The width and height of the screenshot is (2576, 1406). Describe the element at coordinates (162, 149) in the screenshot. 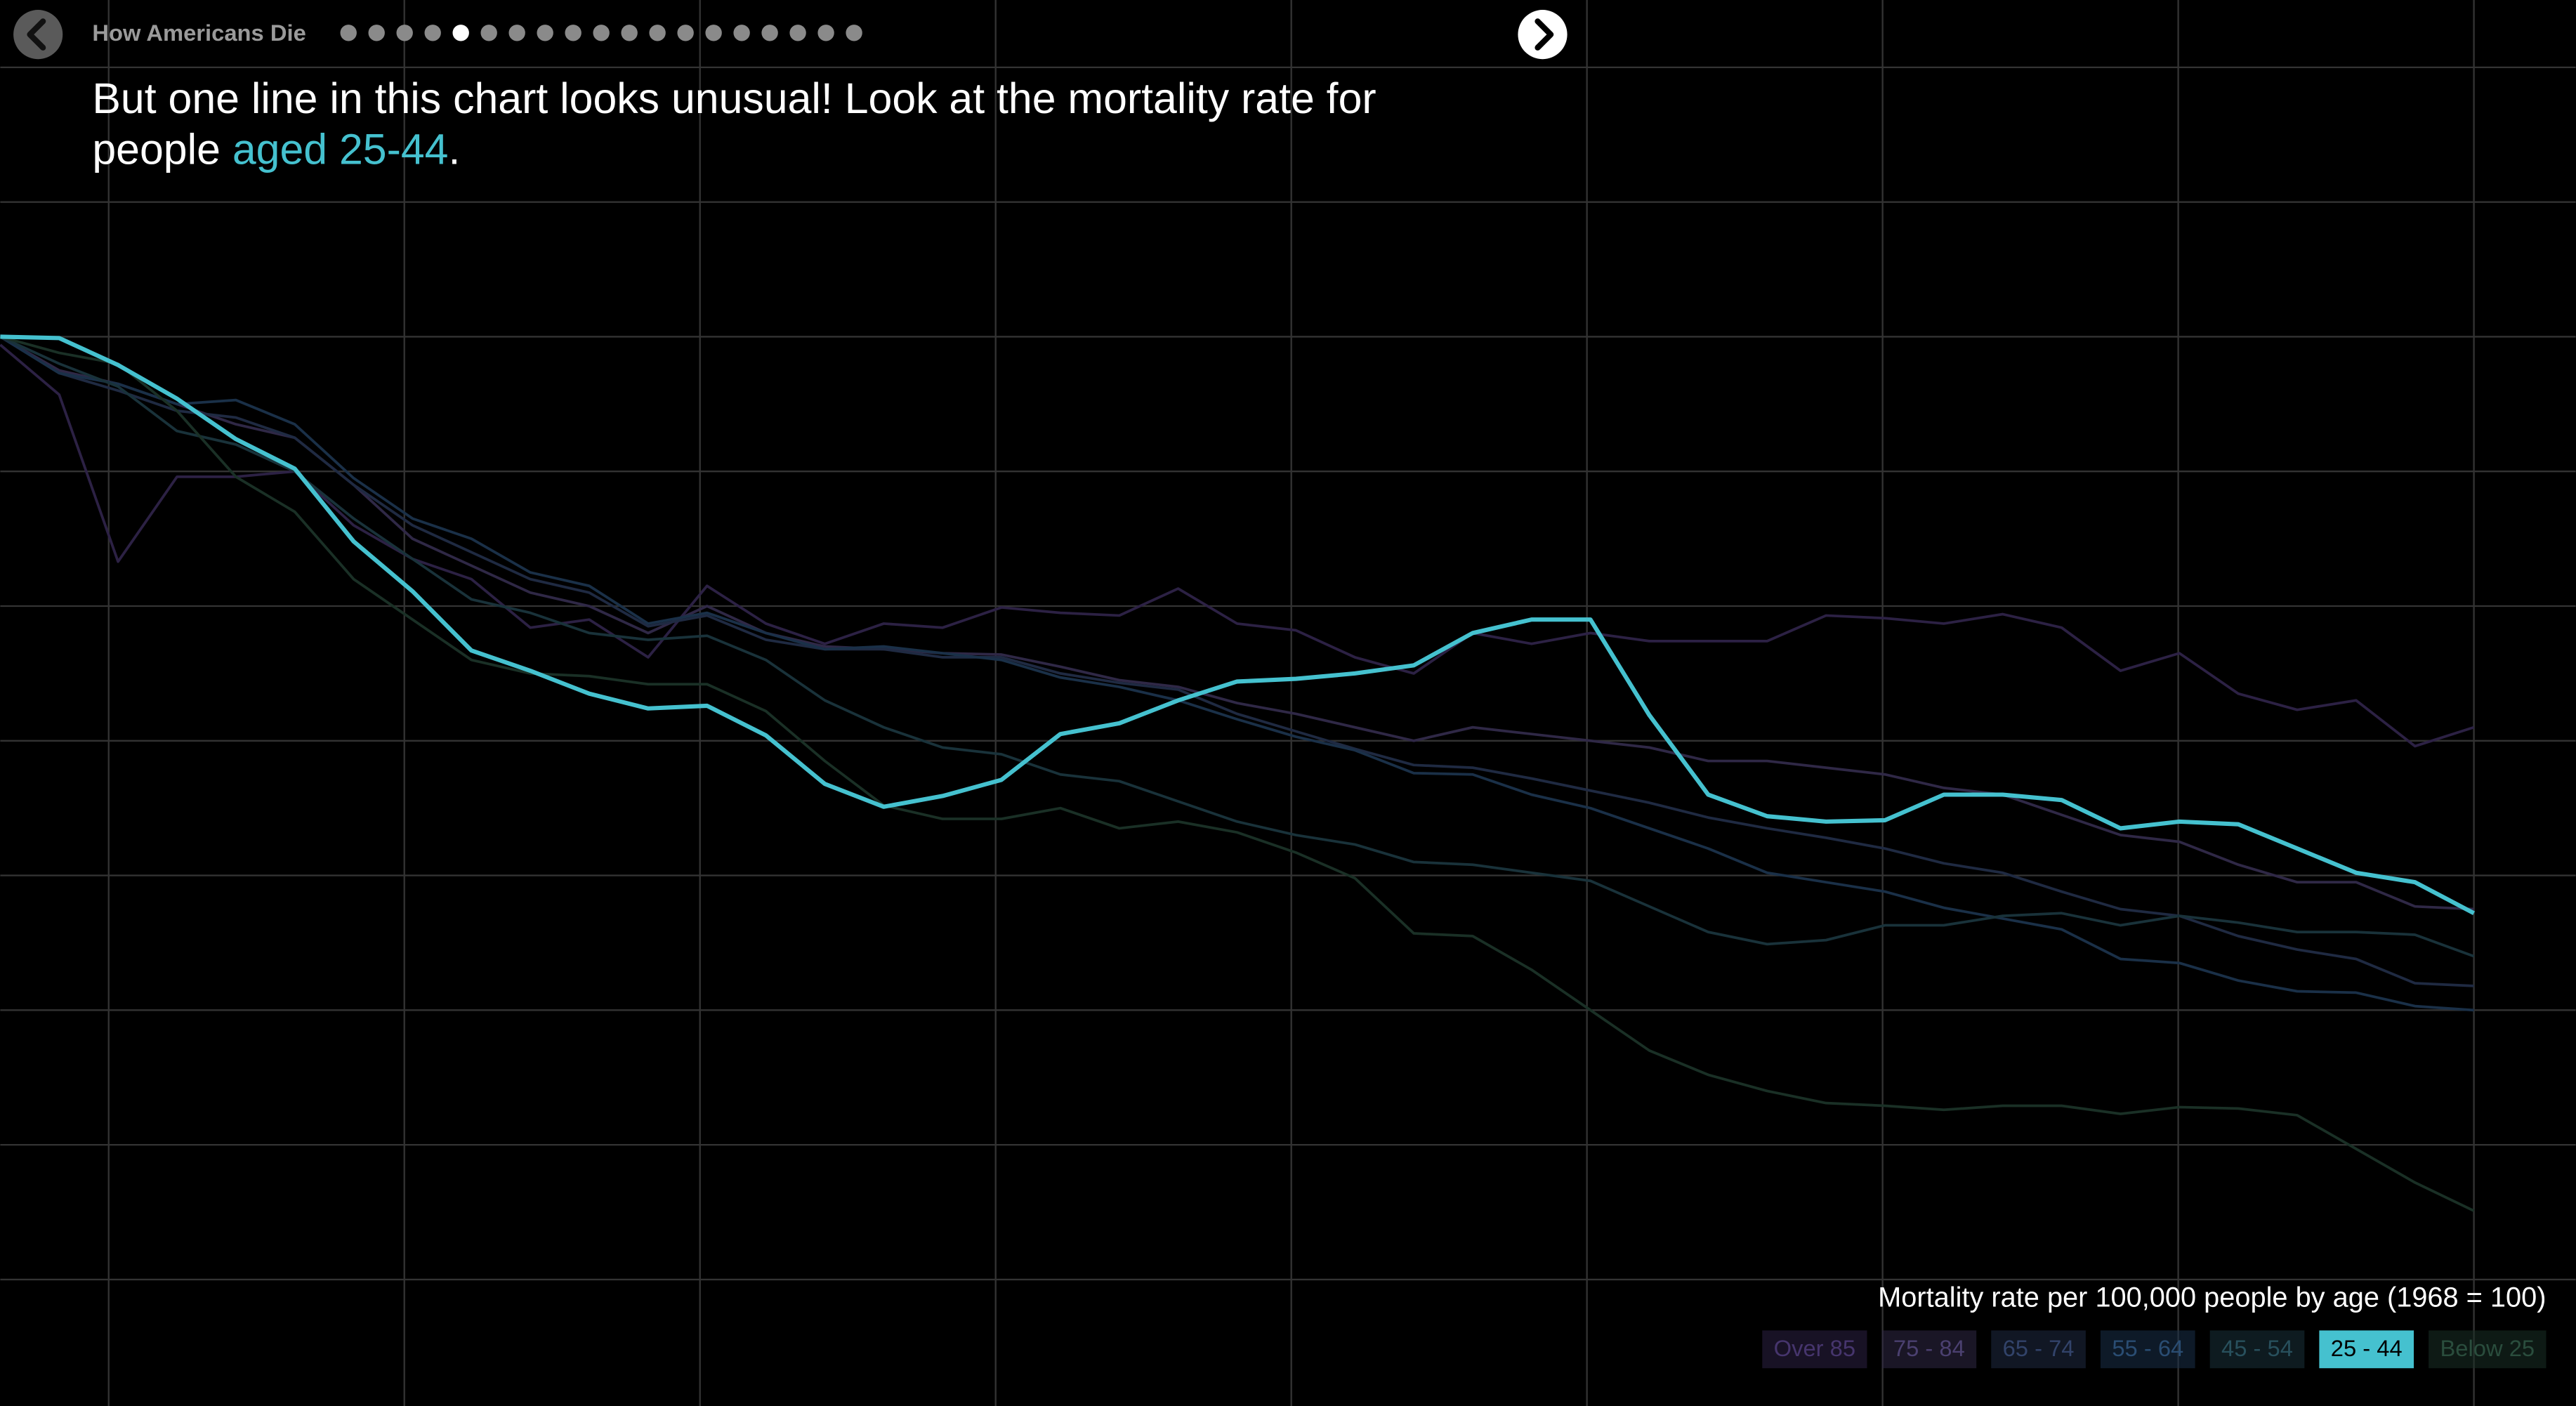

I see `heading-text: people` at that location.